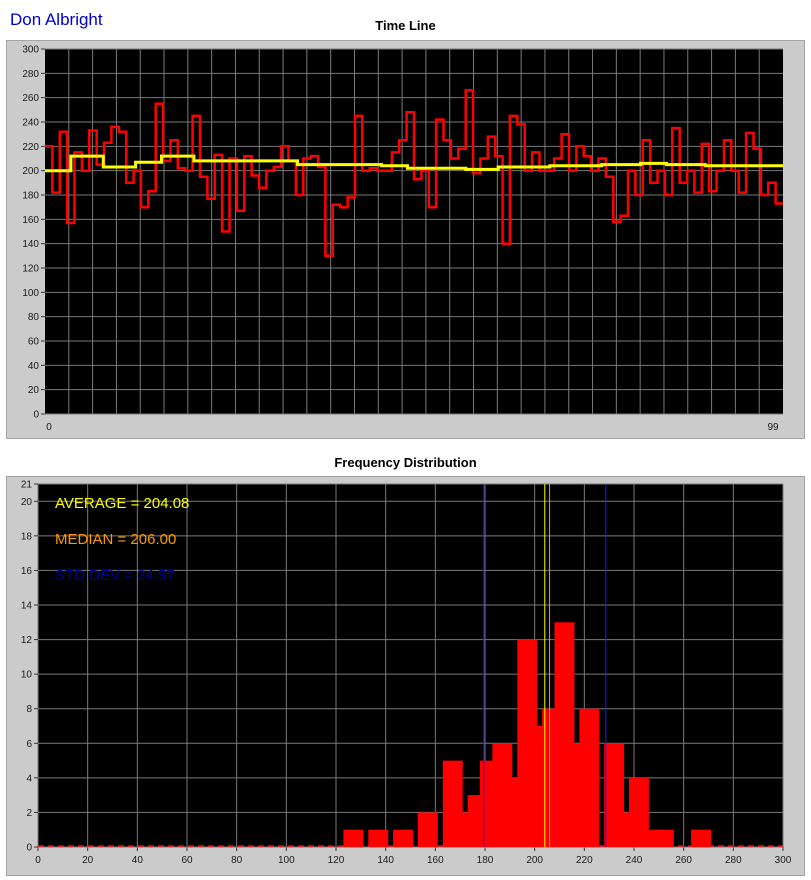 This screenshot has height=880, width=811. I want to click on timeline-y-tick-label: 140, so click(30, 244).